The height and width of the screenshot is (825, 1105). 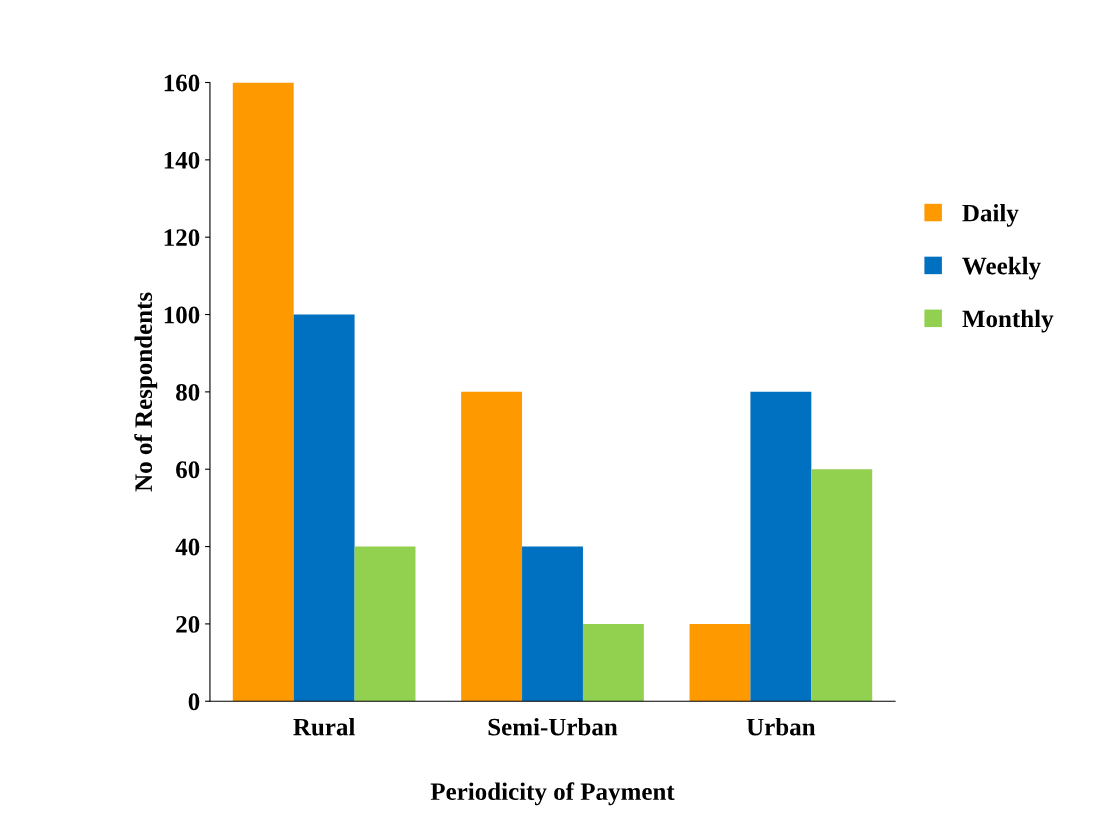 What do you see at coordinates (1008, 321) in the screenshot?
I see `legend-label: Monthly` at bounding box center [1008, 321].